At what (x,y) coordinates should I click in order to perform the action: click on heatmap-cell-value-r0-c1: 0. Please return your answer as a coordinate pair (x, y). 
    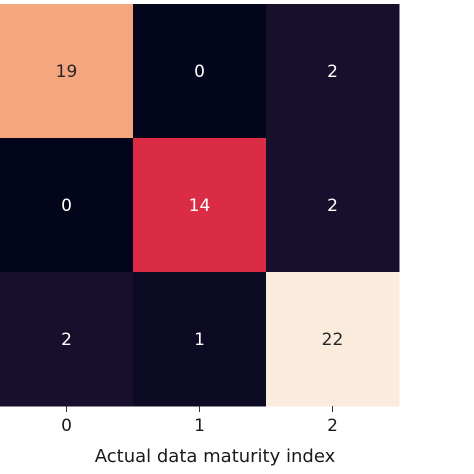
    Looking at the image, I should click on (199, 72).